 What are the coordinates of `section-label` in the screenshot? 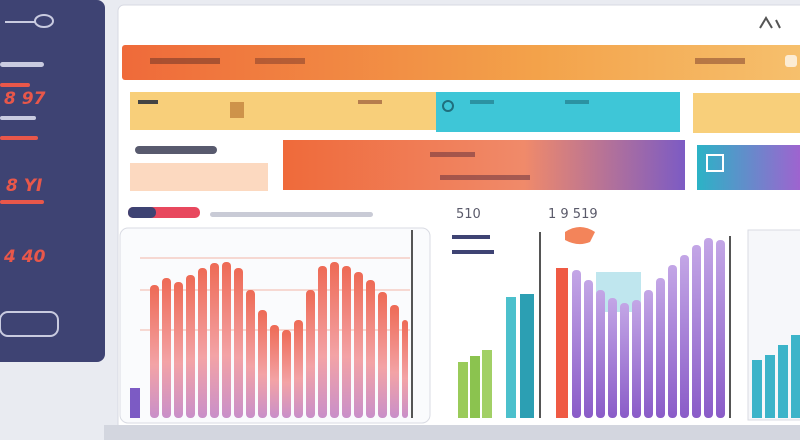 It's located at (176, 150).